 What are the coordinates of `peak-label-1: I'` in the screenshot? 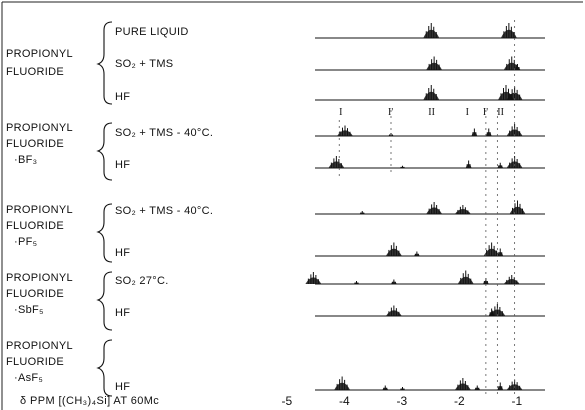 It's located at (390, 112).